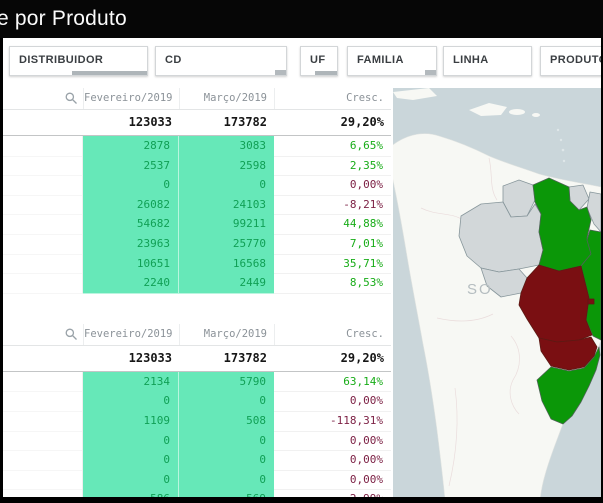 The height and width of the screenshot is (503, 603). What do you see at coordinates (332, 244) in the screenshot?
I see `growth-cell: 7,01%` at bounding box center [332, 244].